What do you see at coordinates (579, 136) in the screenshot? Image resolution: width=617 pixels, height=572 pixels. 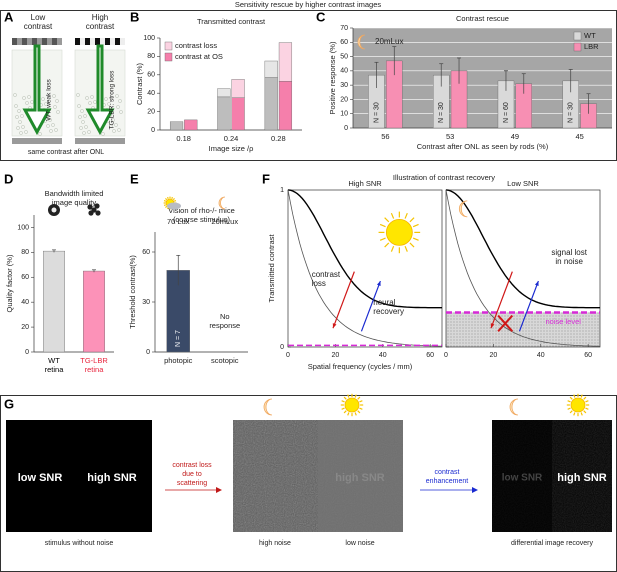 I see `x-tick-label: 45` at bounding box center [579, 136].